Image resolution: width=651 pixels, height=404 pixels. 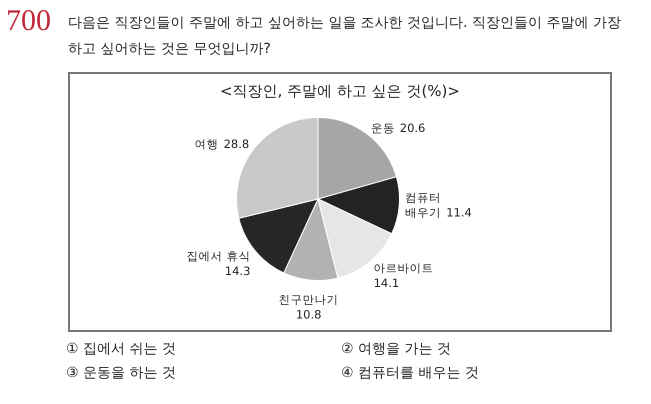 What do you see at coordinates (121, 373) in the screenshot?
I see `text: ③ 운동을 하는 것` at bounding box center [121, 373].